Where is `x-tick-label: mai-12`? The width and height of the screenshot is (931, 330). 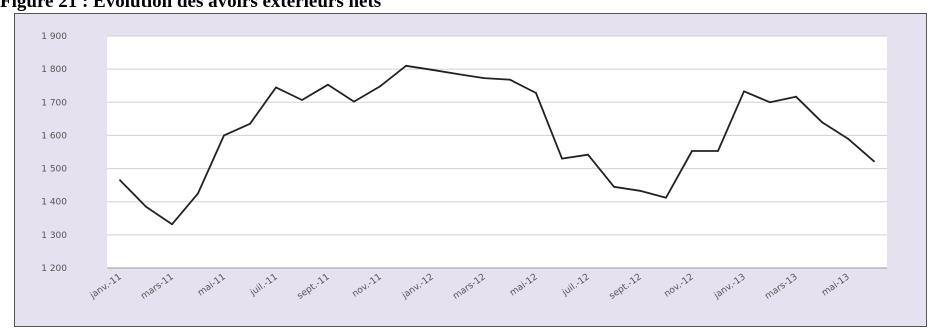
x-tick-label: mai-12 is located at coordinates (524, 285).